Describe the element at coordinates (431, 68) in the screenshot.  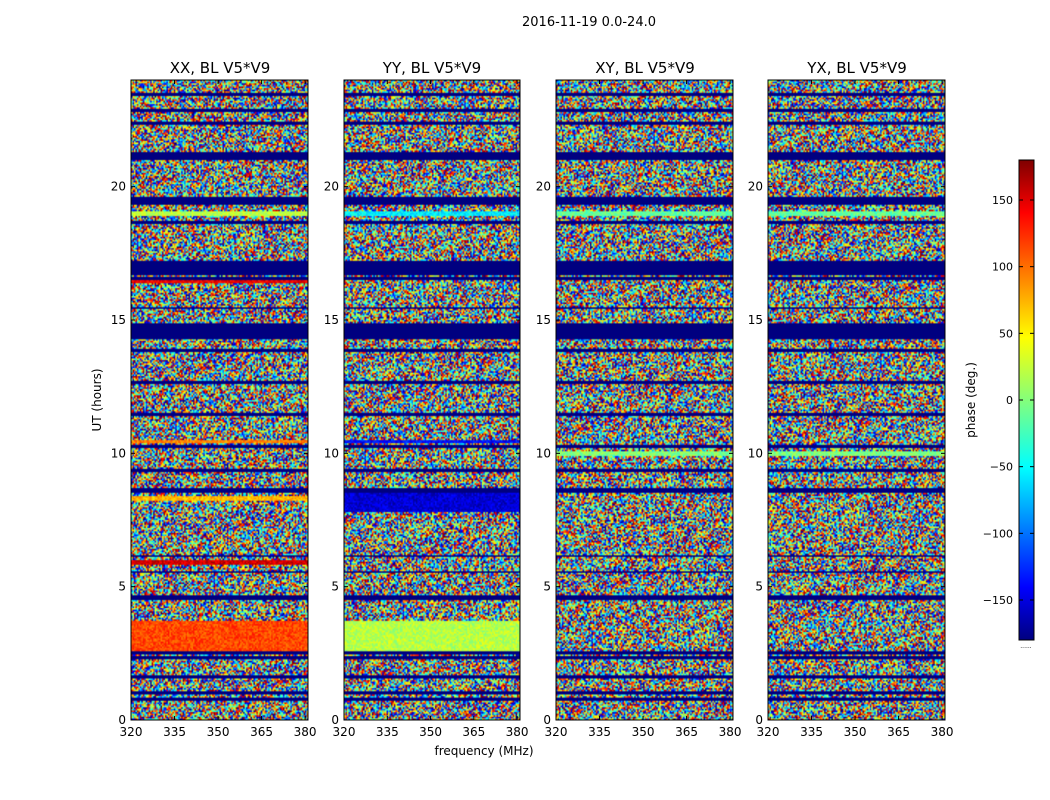
I see `panel-title: YY, BL V5*V9` at that location.